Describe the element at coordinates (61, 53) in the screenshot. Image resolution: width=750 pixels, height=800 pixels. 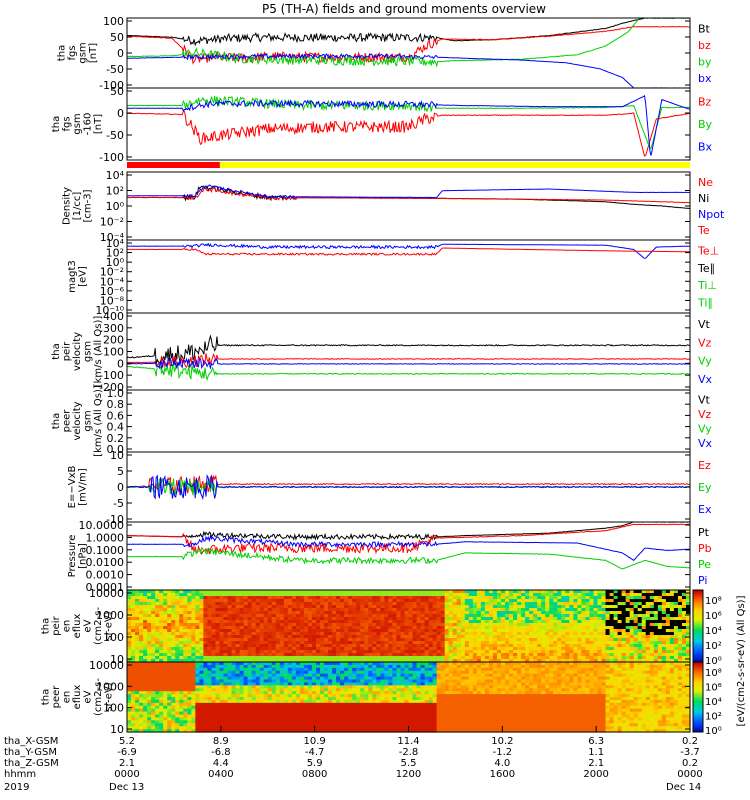
I see `y-axis-label-line: tha` at that location.